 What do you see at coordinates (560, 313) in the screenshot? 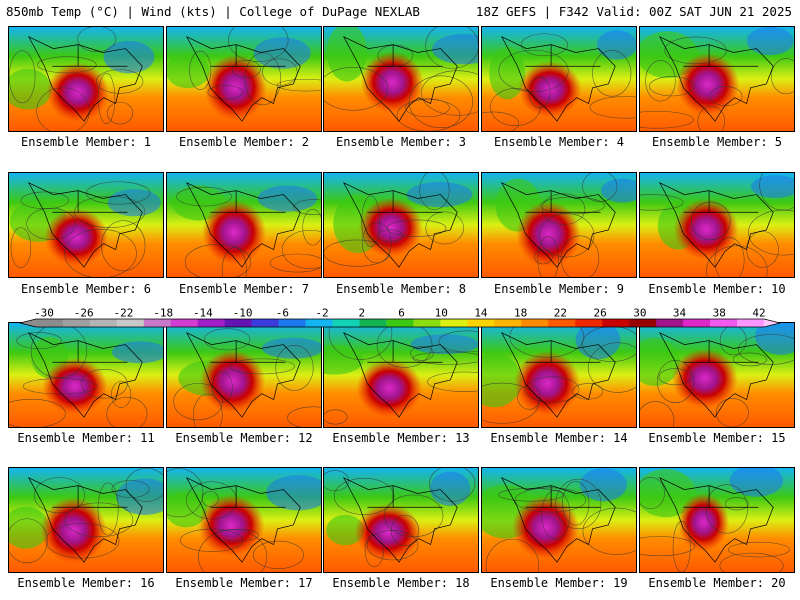
I see `colorbar-tick-label: 22` at bounding box center [560, 313].